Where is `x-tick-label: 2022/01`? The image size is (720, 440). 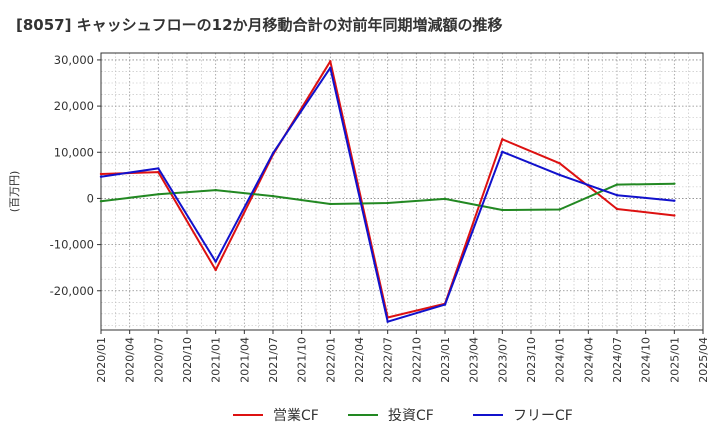
x-tick-label: 2022/01 is located at coordinates (330, 360).